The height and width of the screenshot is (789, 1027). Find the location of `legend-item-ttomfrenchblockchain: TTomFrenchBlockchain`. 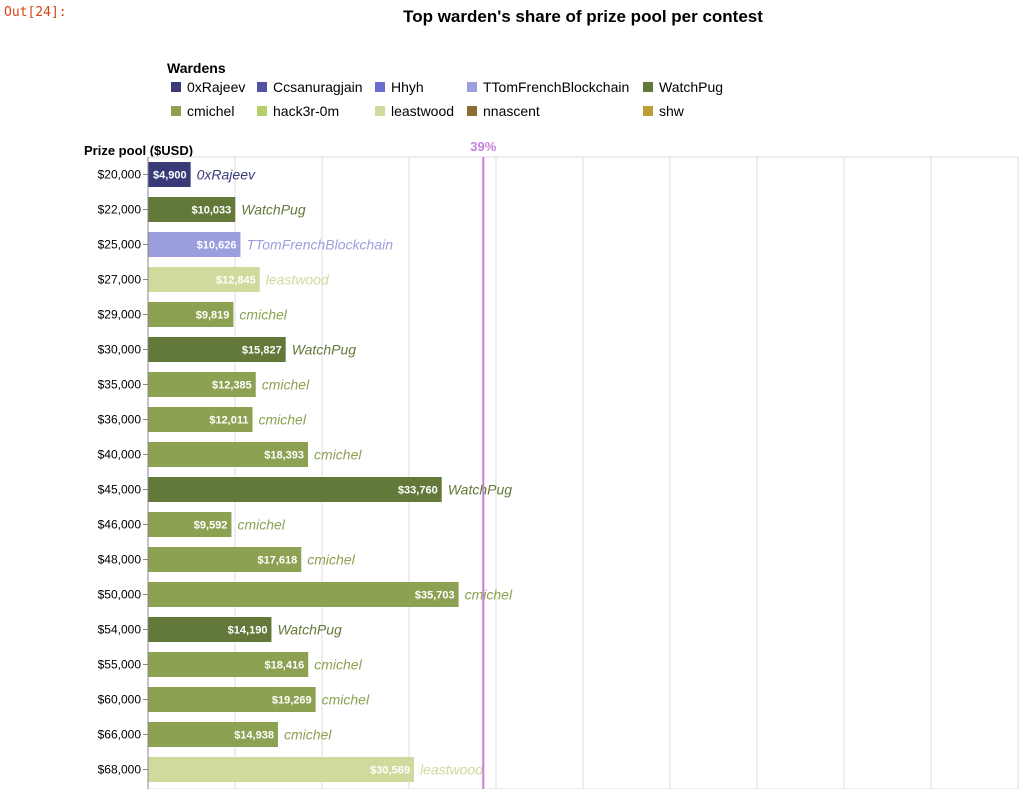

legend-item-ttomfrenchblockchain: TTomFrenchBlockchain is located at coordinates (548, 87).